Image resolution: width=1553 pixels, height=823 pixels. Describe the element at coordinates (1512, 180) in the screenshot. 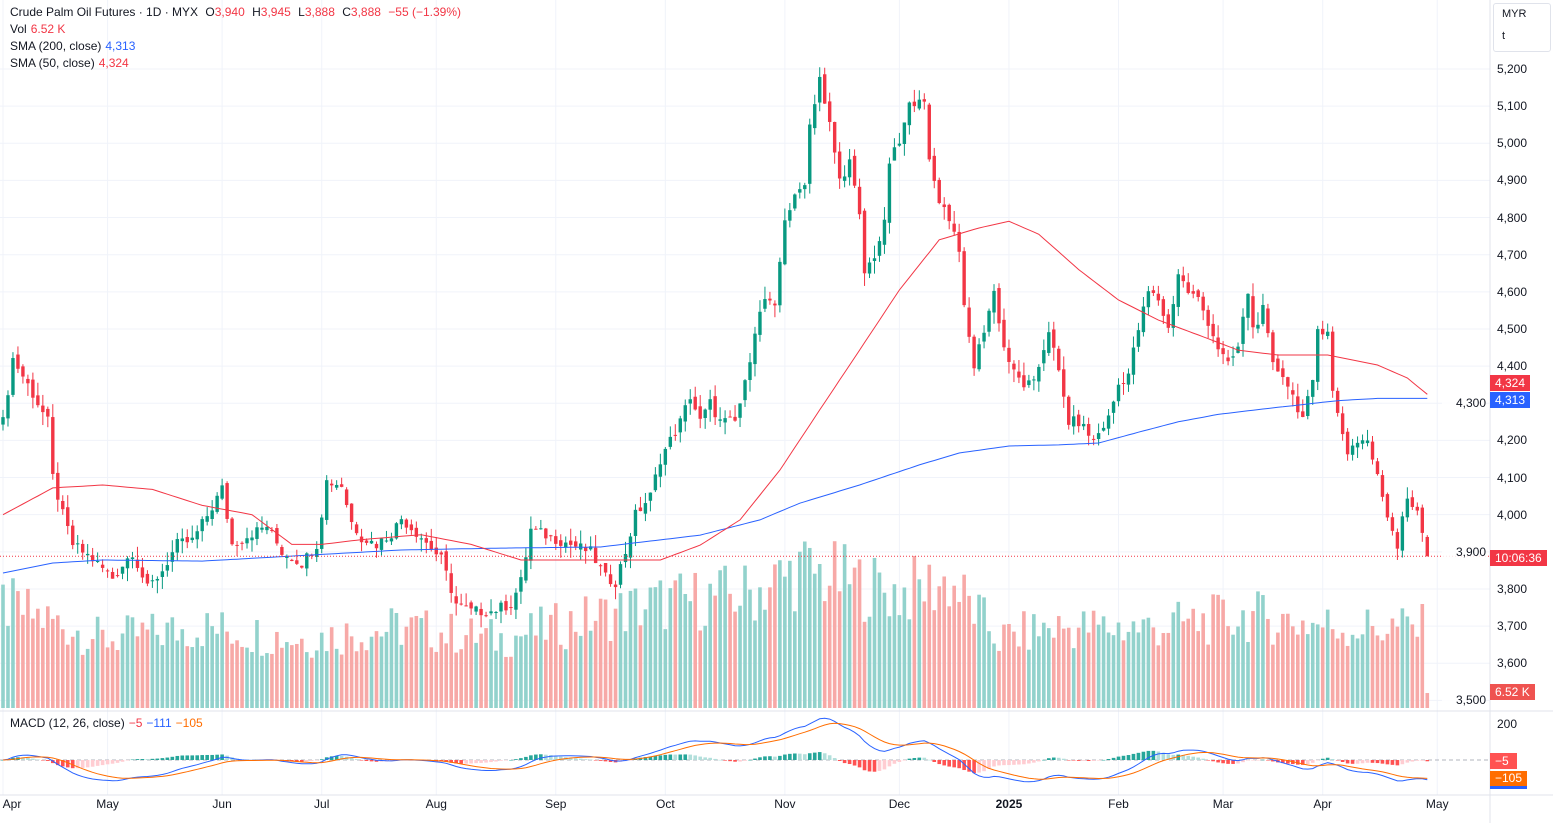

I see `price-tick-label: 4,900` at that location.